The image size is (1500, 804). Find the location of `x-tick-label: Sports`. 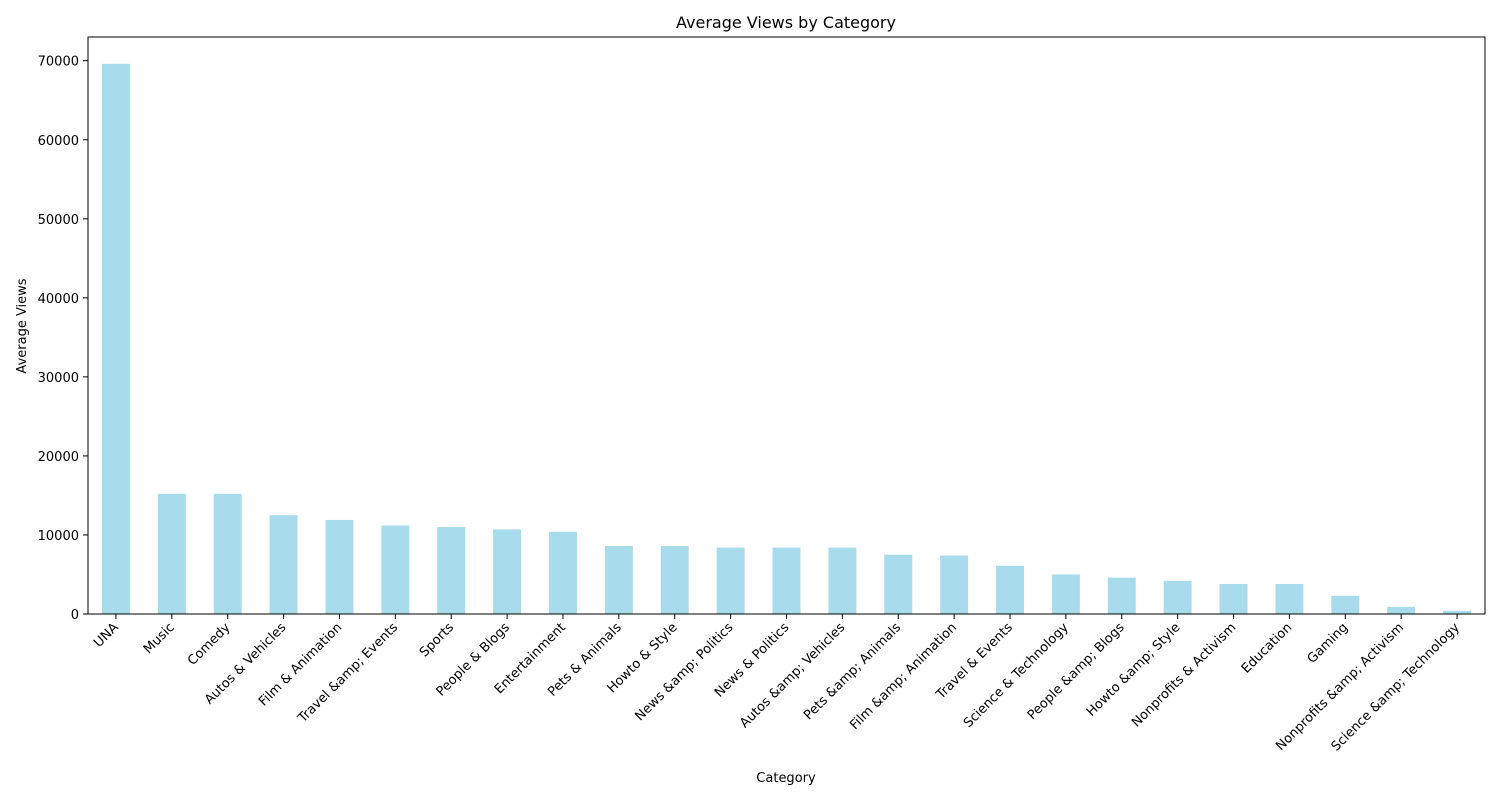

x-tick-label: Sports is located at coordinates (437, 640).